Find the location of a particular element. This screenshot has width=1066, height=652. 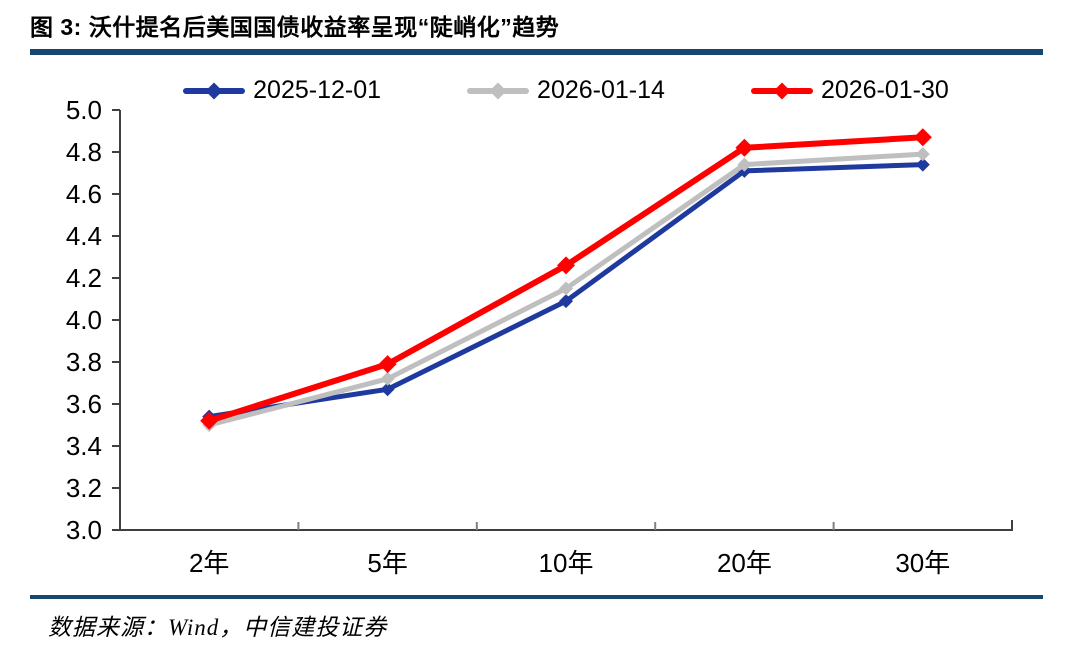

svg-text: 4.4 is located at coordinates (84, 236).